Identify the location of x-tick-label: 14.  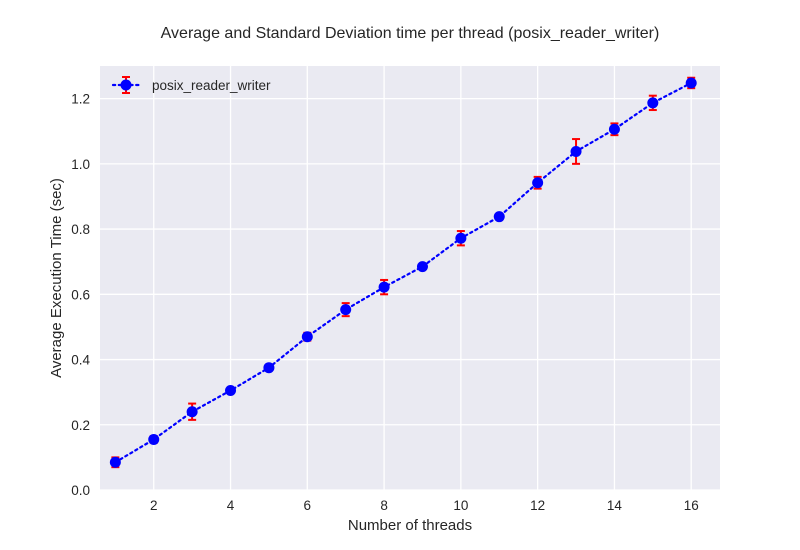
(615, 505).